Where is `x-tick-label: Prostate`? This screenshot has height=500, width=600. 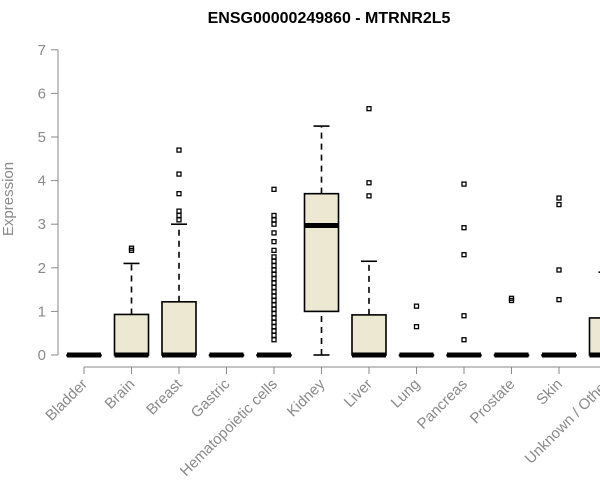 x-tick-label: Prostate is located at coordinates (493, 402).